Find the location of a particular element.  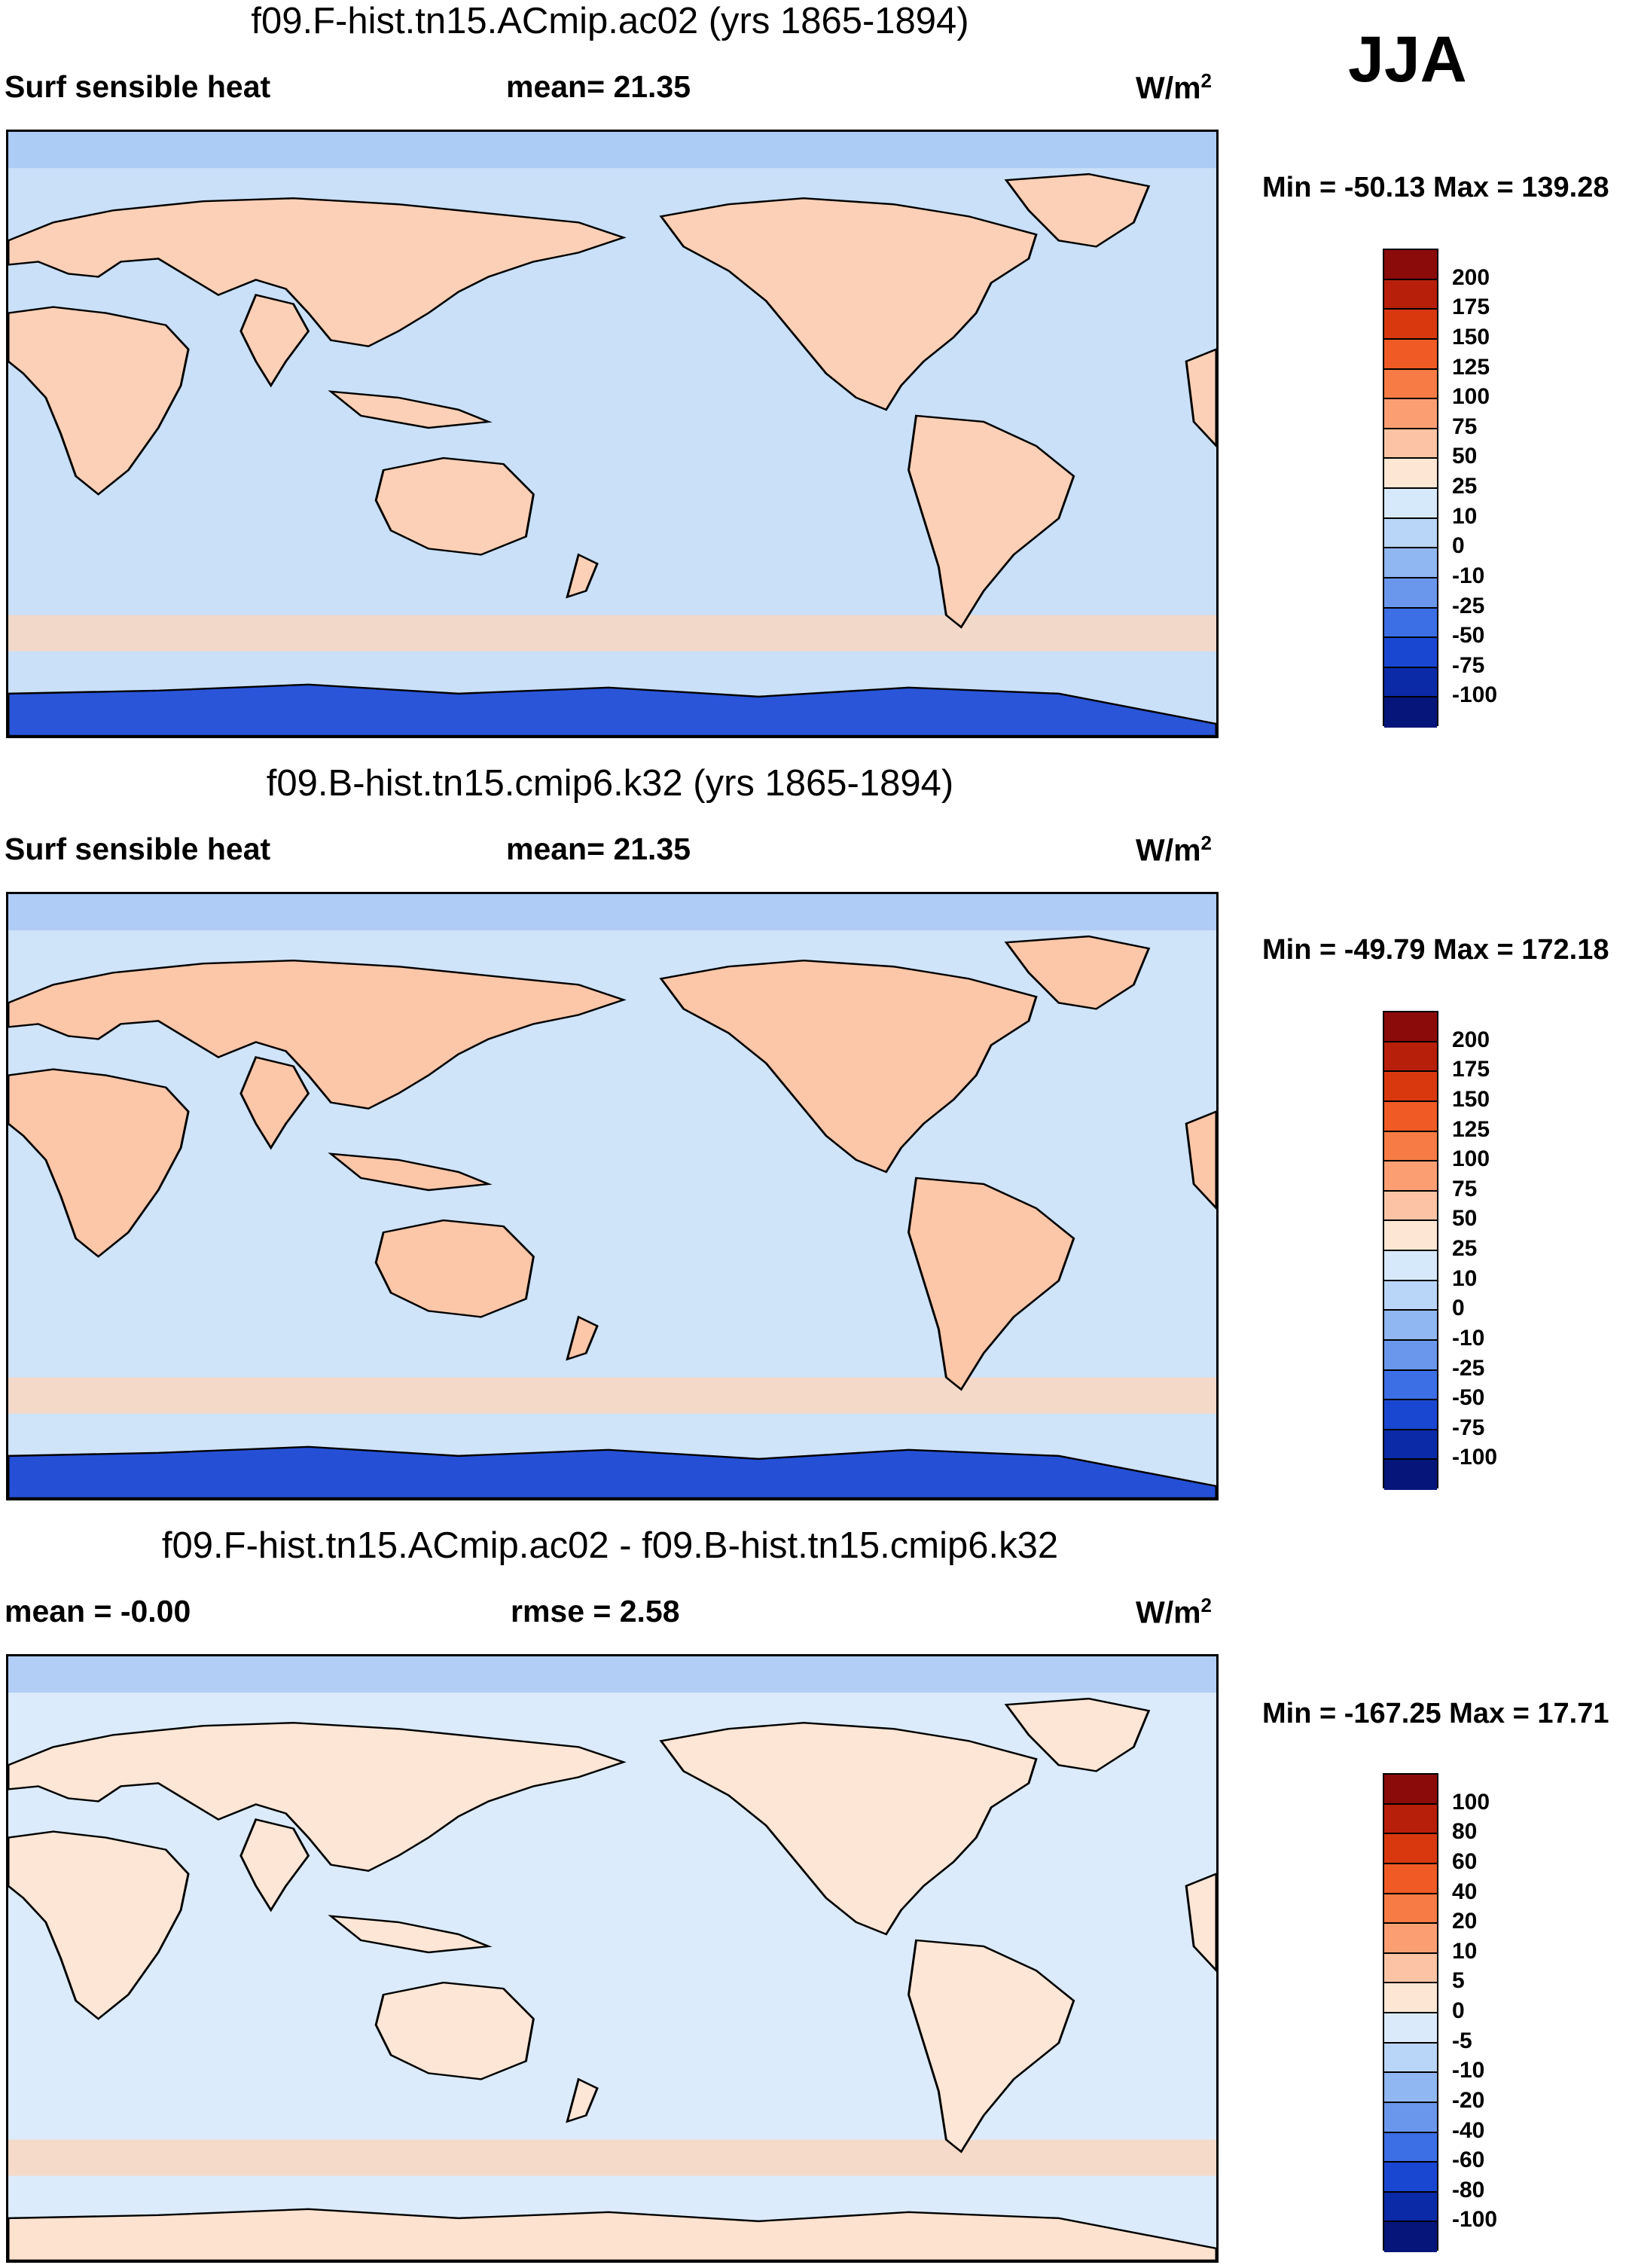

colorbar-tick-label: 100 is located at coordinates (1471, 1802).